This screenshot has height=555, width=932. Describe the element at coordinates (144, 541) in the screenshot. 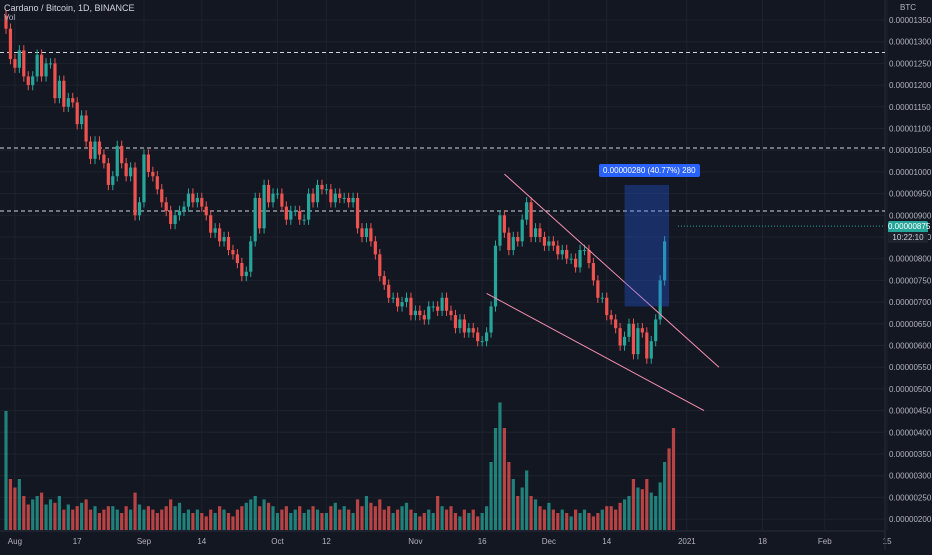

I see `time-tick-label: Sep` at that location.